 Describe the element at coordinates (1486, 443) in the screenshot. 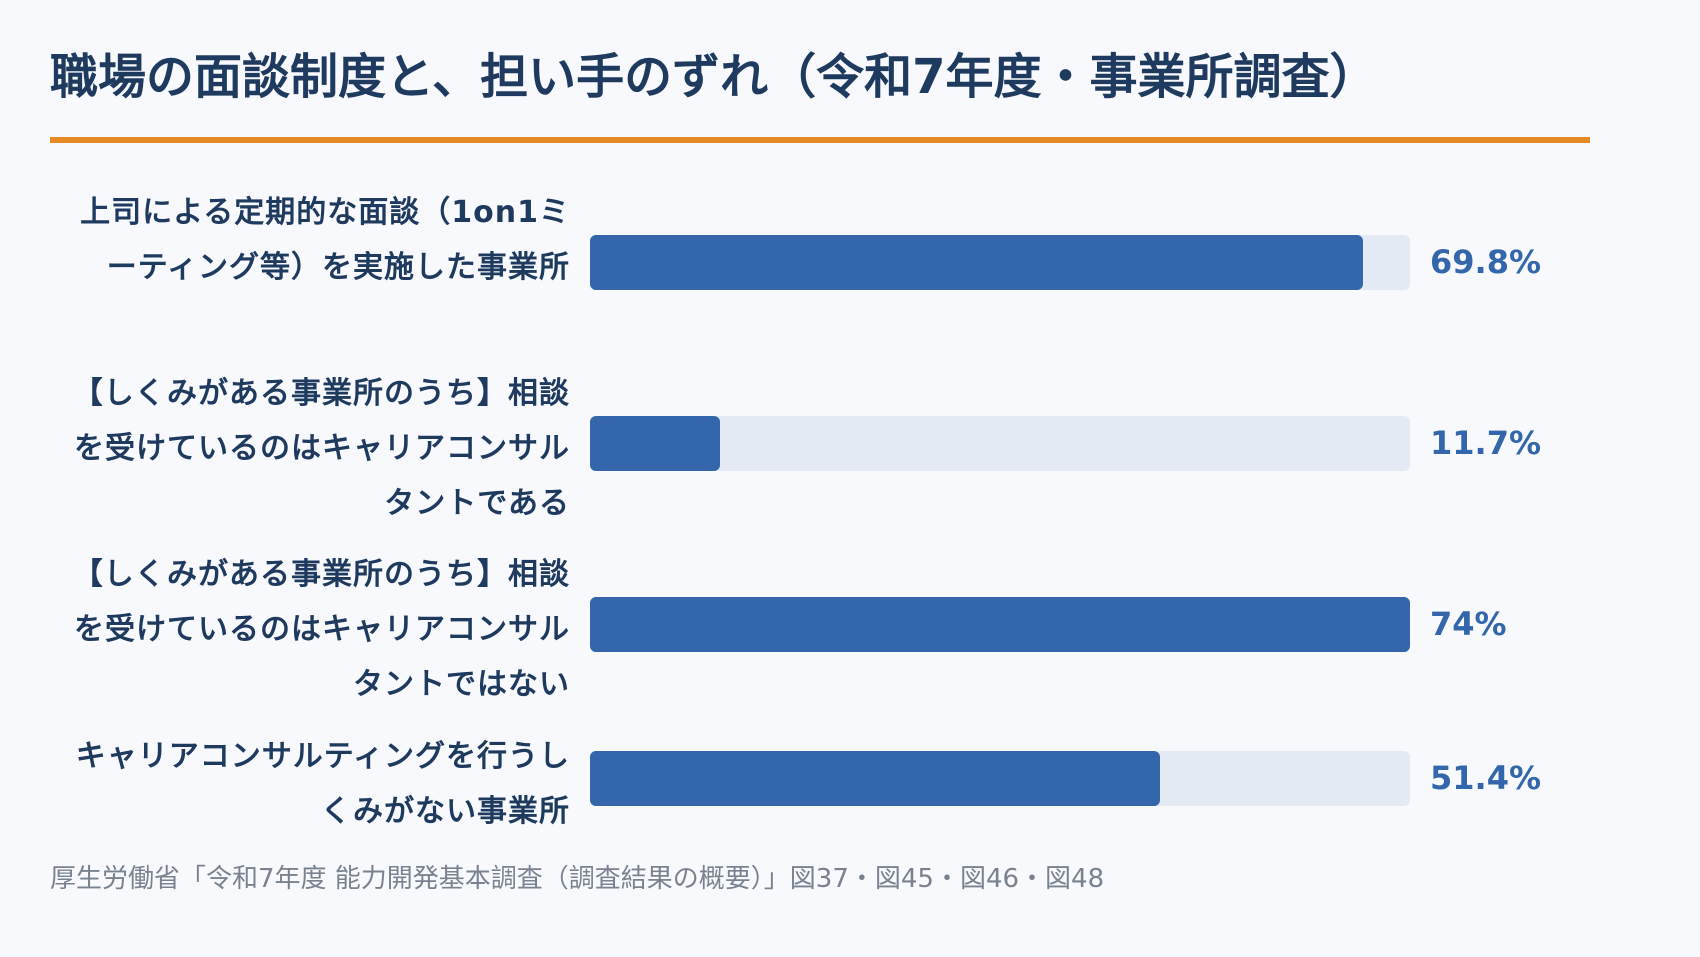

I see `bar-value-label: 11.7%` at that location.